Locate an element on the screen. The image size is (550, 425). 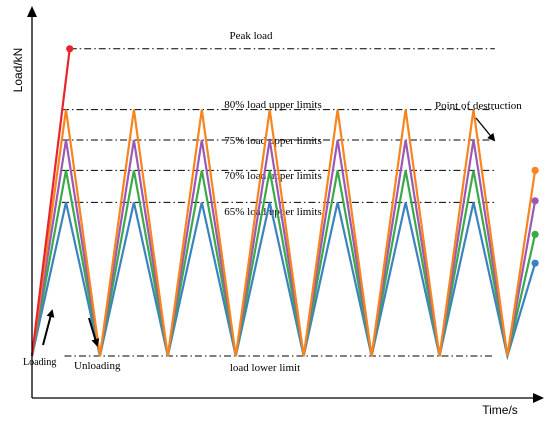
point-of-destruction-label: Point of destruction is located at coordinates (478, 106).